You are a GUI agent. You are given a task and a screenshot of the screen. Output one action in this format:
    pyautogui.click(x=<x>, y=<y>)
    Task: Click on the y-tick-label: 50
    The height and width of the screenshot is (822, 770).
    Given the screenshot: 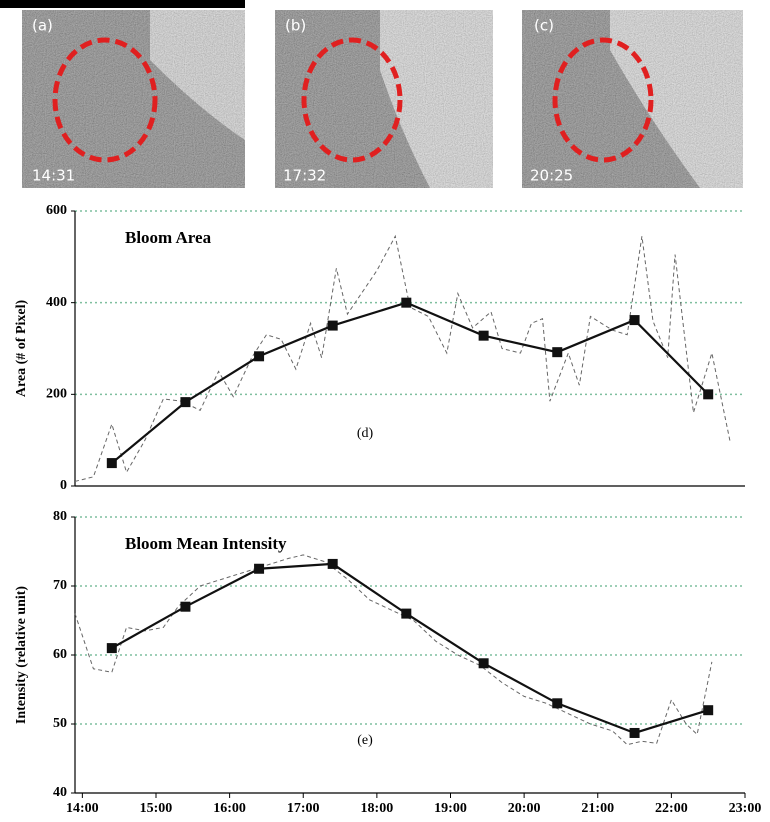 What is the action you would take?
    pyautogui.click(x=60, y=723)
    